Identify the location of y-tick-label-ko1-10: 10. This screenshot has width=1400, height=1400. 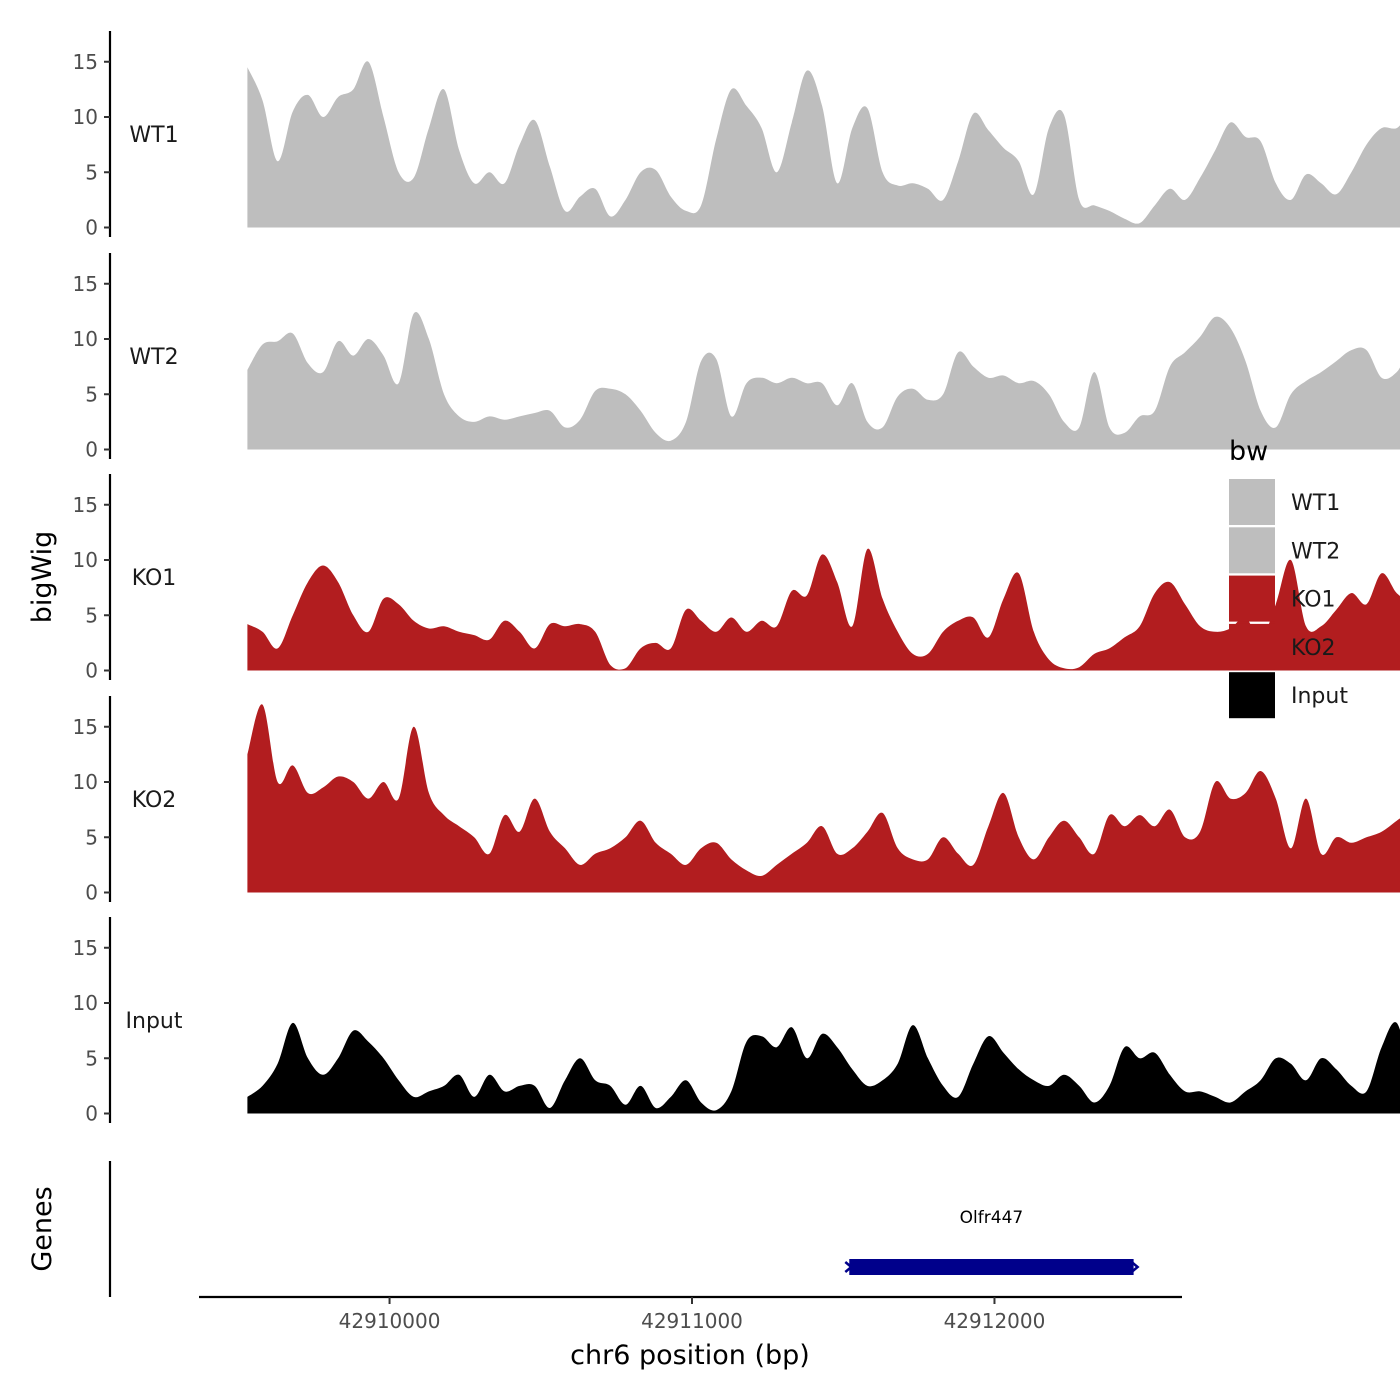
(85, 560).